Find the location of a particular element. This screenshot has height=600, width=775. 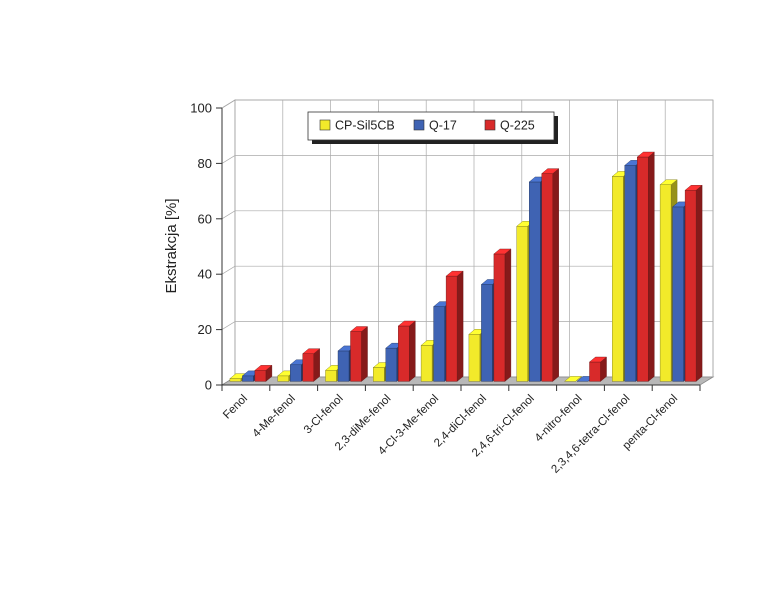

legend-swatch-cp-sil5cb is located at coordinates (325, 125).